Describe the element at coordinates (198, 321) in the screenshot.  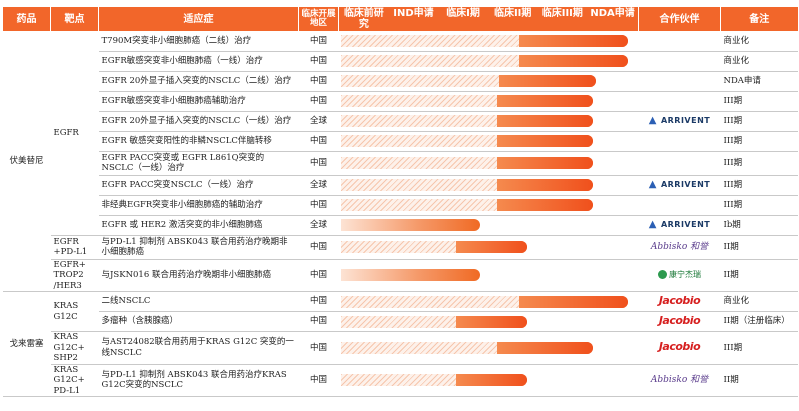
I see `indication: 多瘤种（含胰腺癌）` at that location.